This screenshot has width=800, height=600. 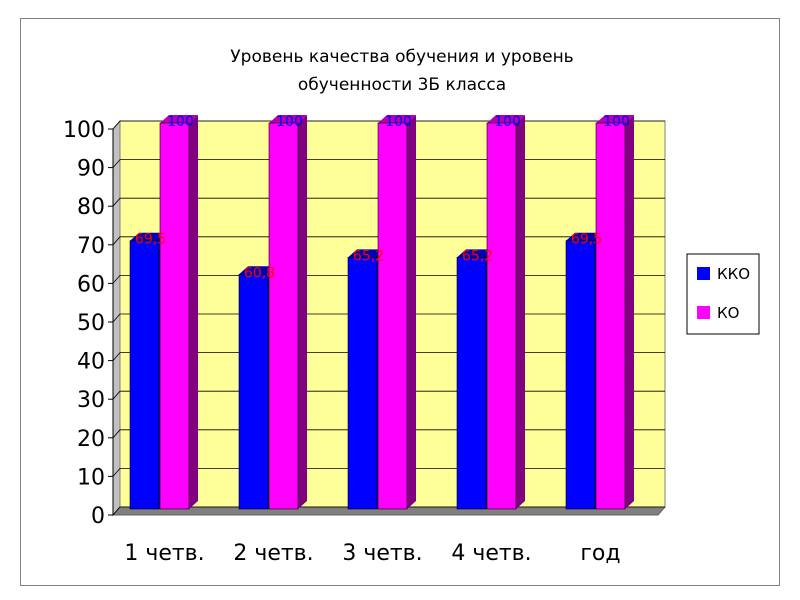 I want to click on y-tick-label: 40, so click(x=91, y=362).